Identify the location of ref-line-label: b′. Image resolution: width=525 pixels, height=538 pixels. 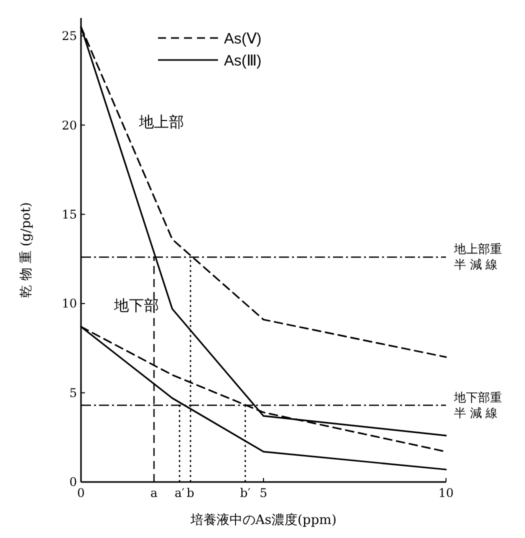
(245, 493).